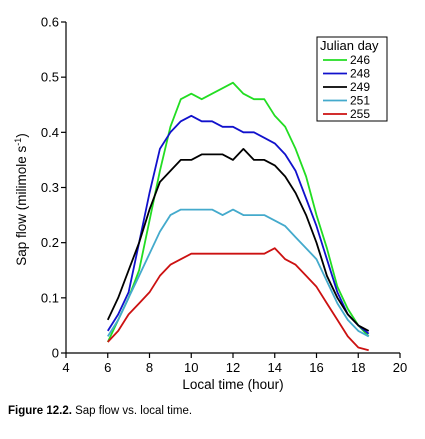  What do you see at coordinates (233, 367) in the screenshot?
I see `x-tick-label: 12` at bounding box center [233, 367].